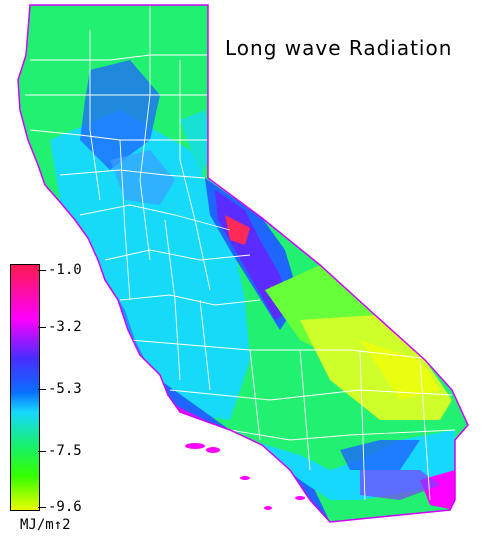 The image size is (500, 550). Describe the element at coordinates (65, 327) in the screenshot. I see `legend-tick-label: -3.2` at that location.